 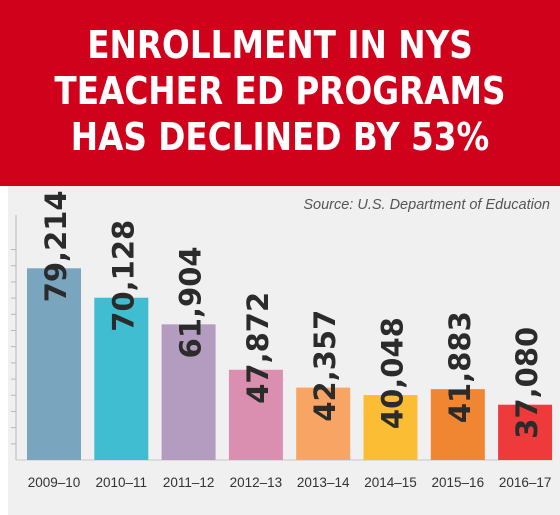 I want to click on bar-value-label: 70,128, so click(x=123, y=276).